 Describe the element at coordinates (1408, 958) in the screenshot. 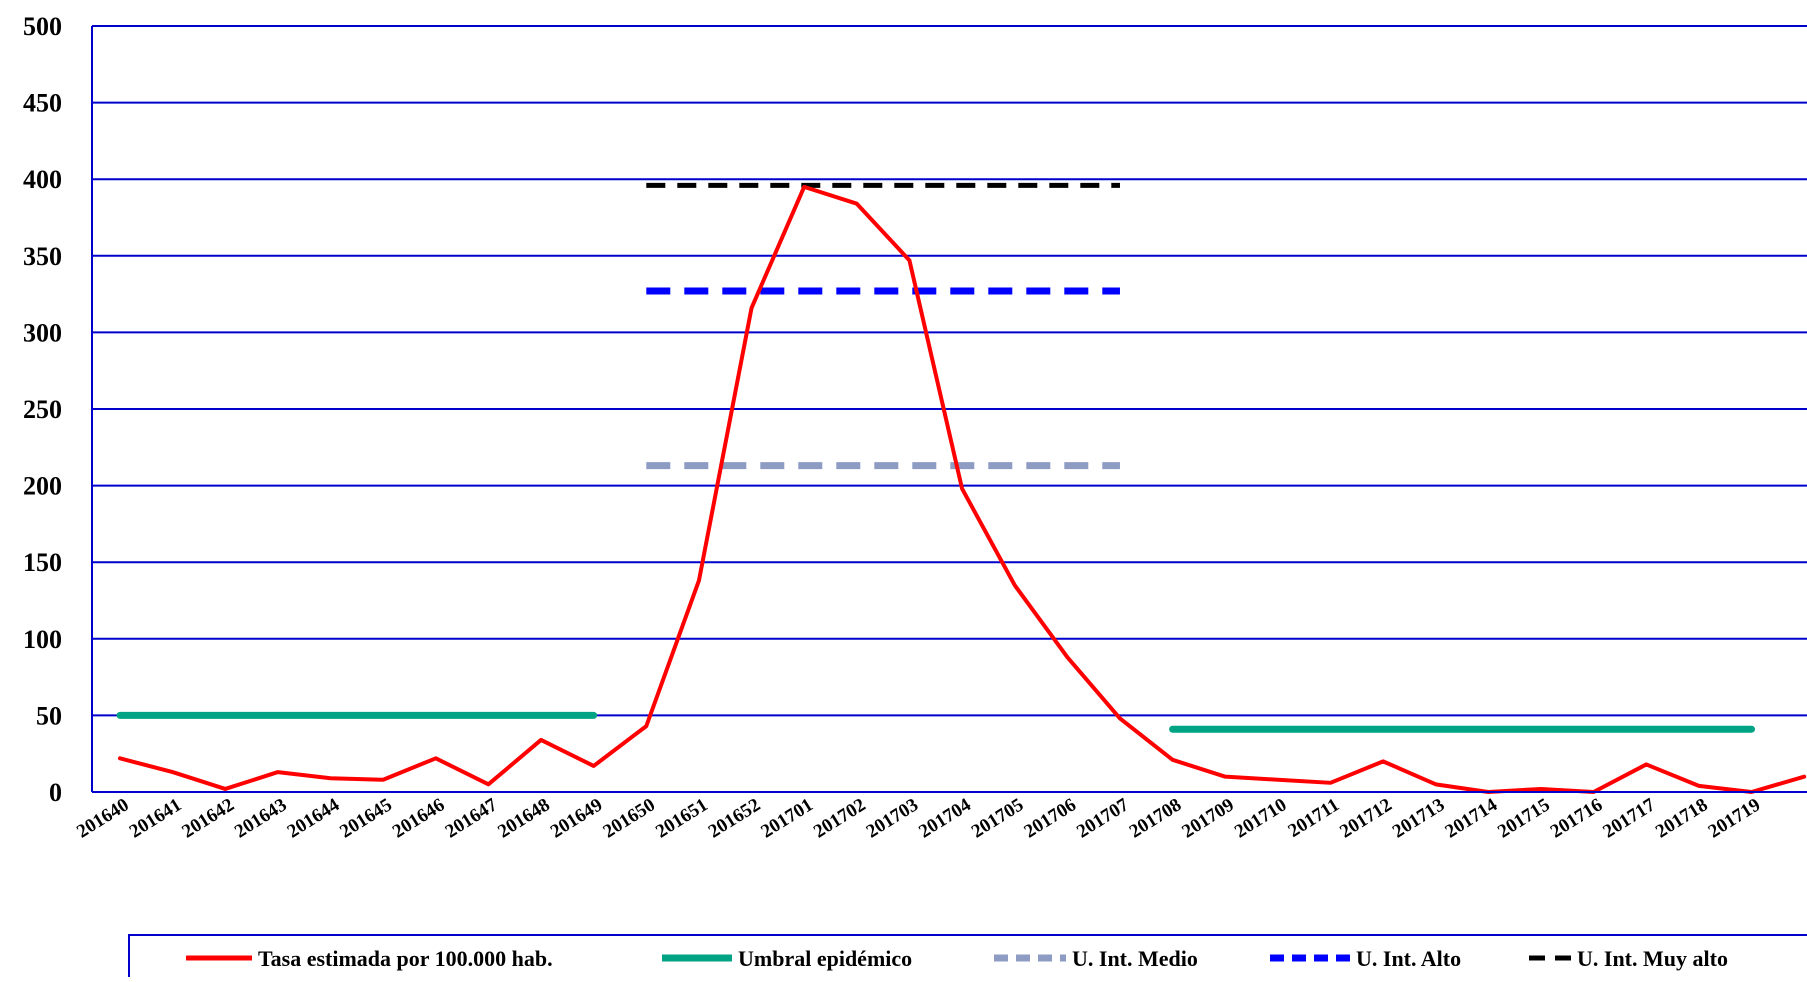

I see `legend-label-4: U. Int. Alto` at that location.